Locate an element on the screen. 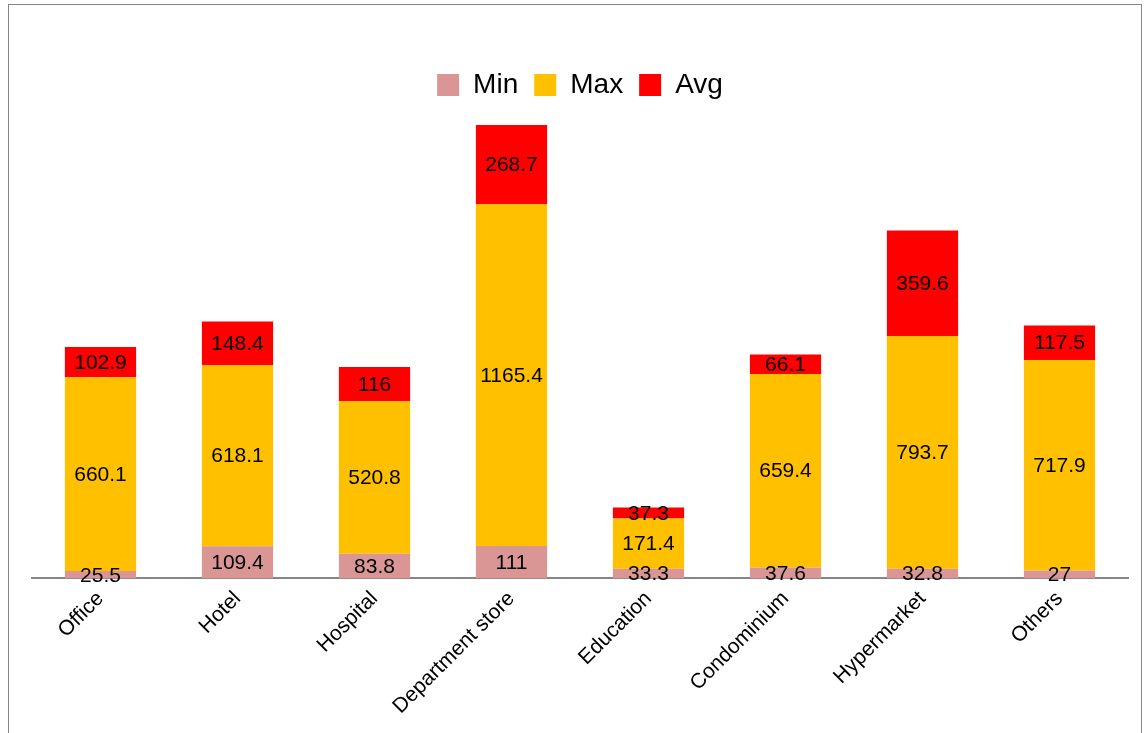  data-label: 717.9 is located at coordinates (1059, 465).